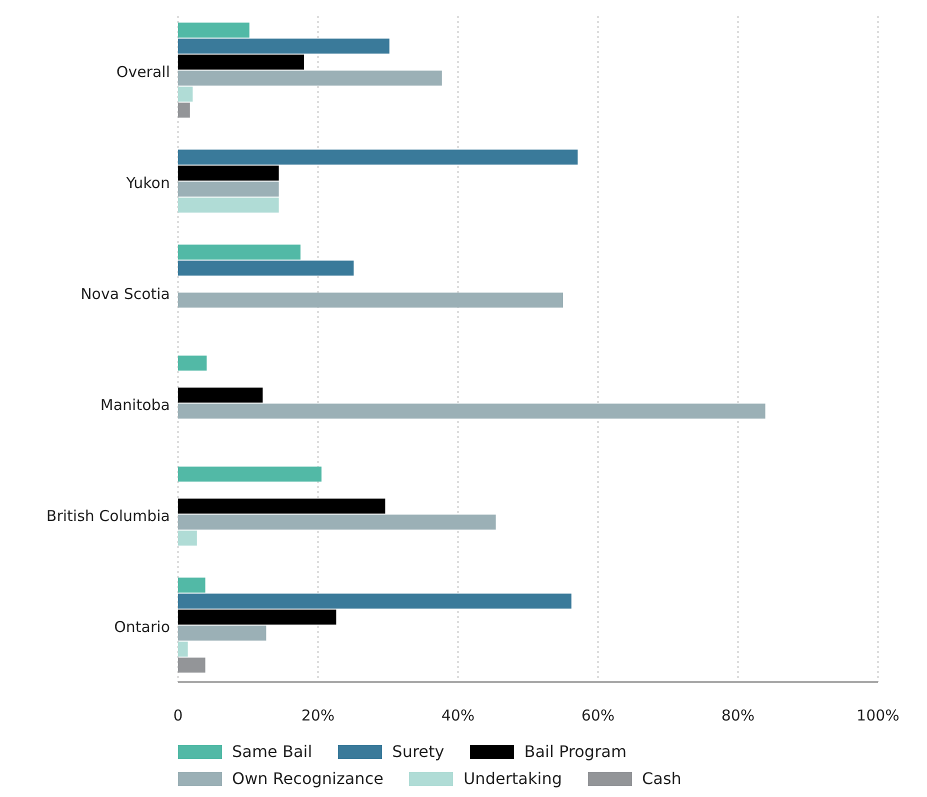 The width and height of the screenshot is (927, 797). I want to click on x-tick-label: 20%, so click(318, 715).